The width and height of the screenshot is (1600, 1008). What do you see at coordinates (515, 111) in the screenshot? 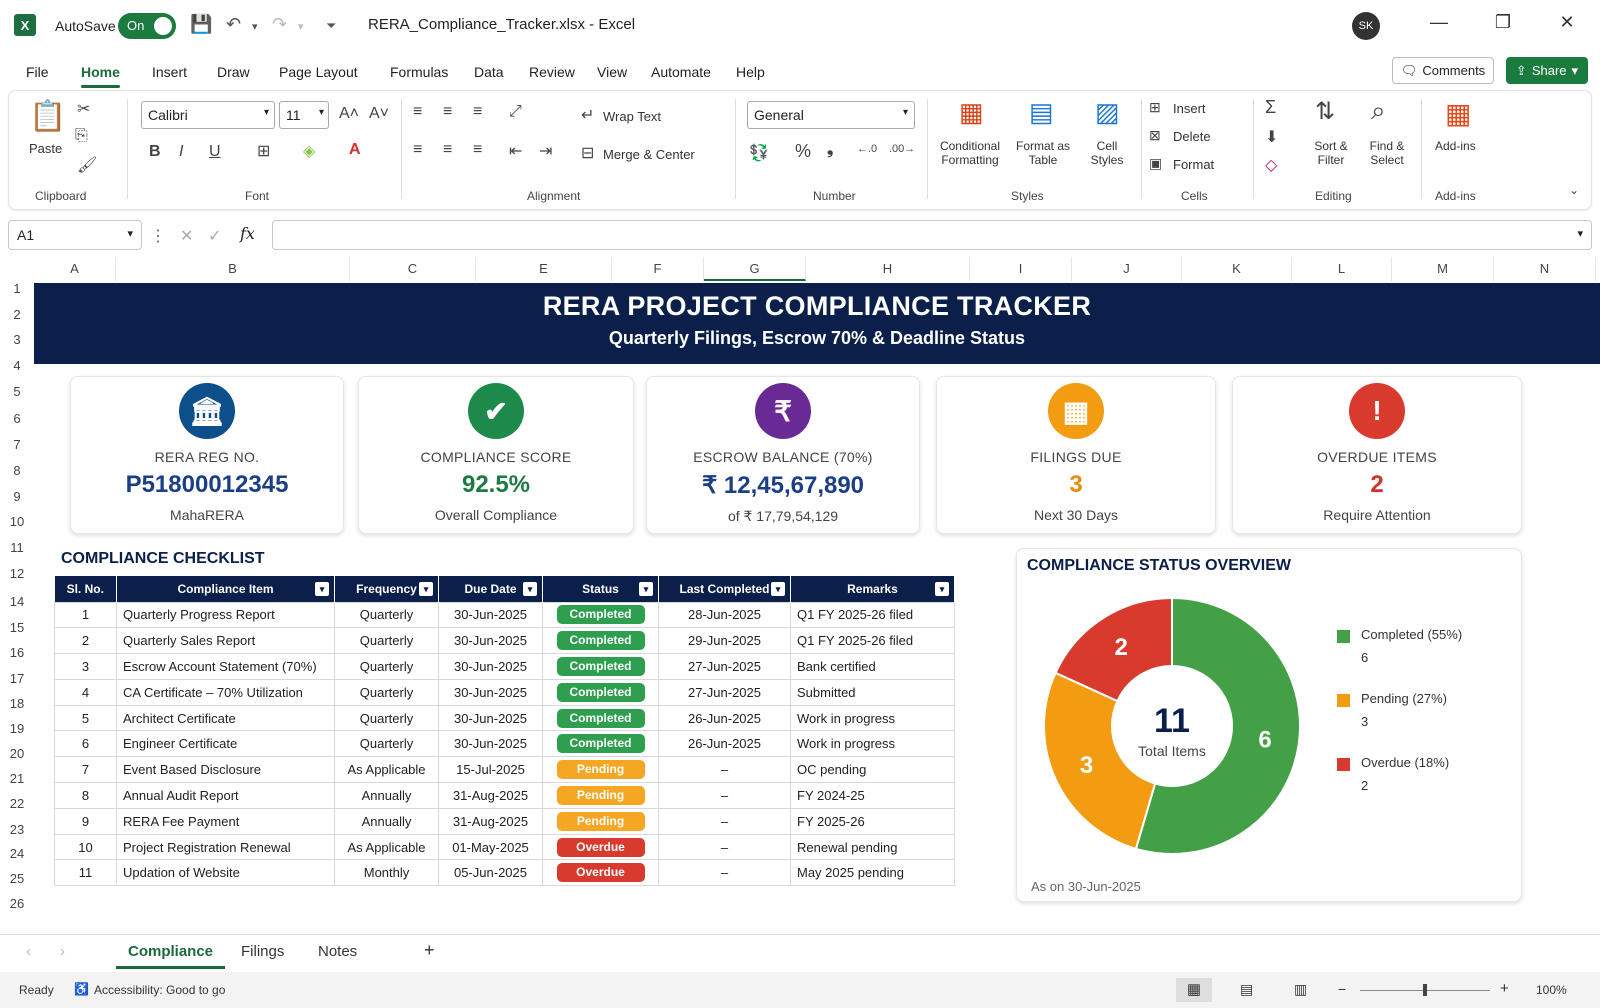
I see `orientation-icon: ⤢` at bounding box center [515, 111].